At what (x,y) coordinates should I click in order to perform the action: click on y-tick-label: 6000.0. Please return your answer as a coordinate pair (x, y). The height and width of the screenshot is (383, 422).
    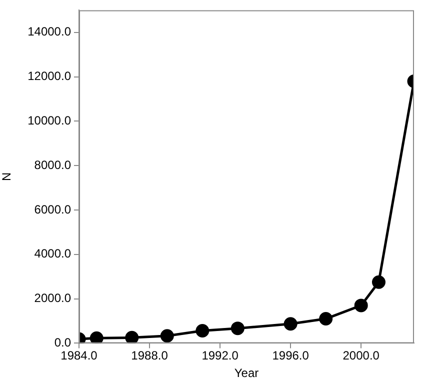
    Looking at the image, I should click on (53, 209).